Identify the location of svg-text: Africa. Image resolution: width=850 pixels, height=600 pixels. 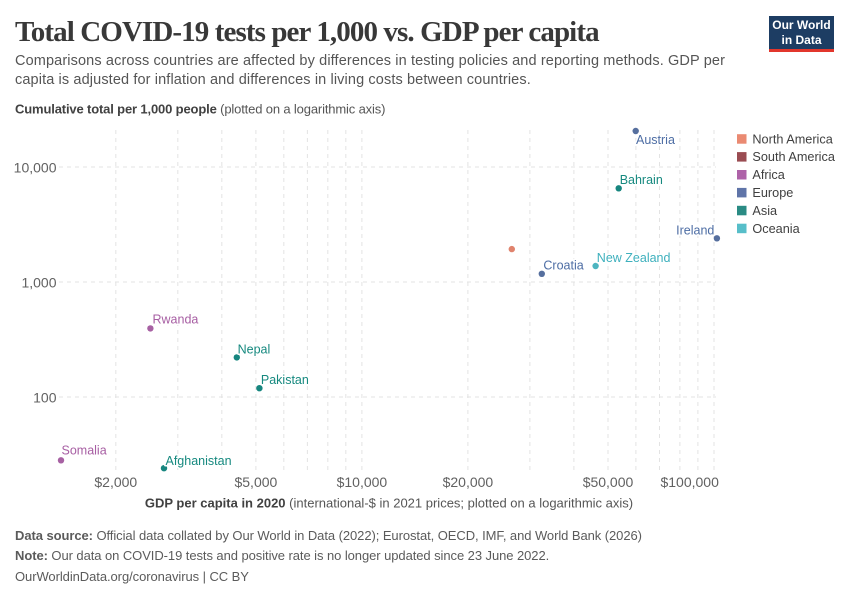
(768, 175).